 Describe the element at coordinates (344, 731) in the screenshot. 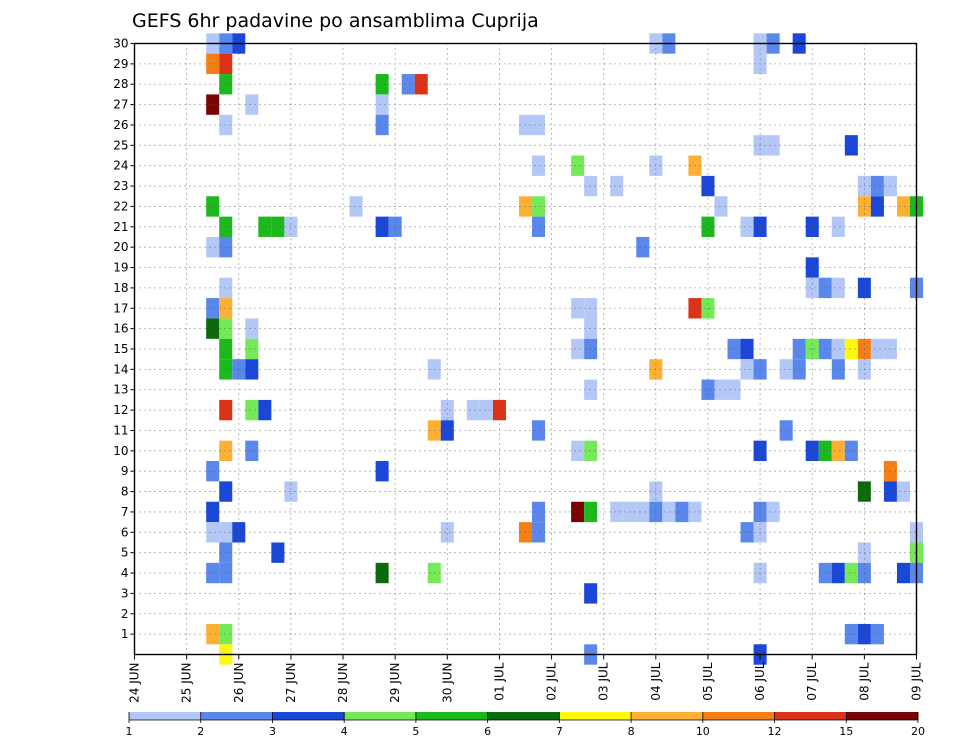

I see `legend-label: 4` at that location.